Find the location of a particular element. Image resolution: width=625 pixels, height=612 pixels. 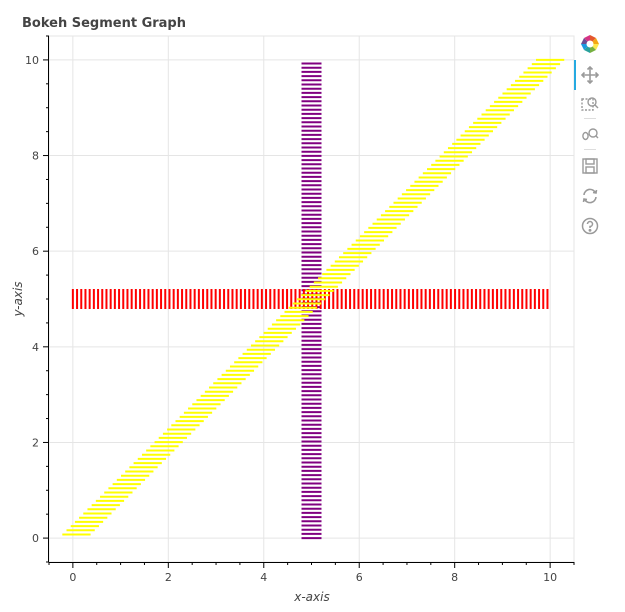

x-tick-label: 0 is located at coordinates (72, 577).